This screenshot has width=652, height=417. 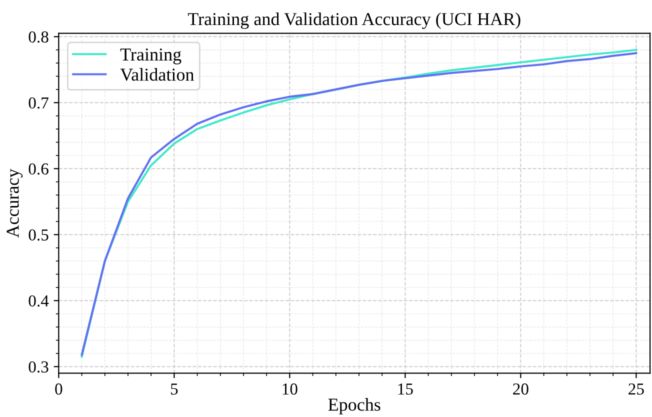 What do you see at coordinates (38, 301) in the screenshot?
I see `y-tick-label: 0.4` at bounding box center [38, 301].